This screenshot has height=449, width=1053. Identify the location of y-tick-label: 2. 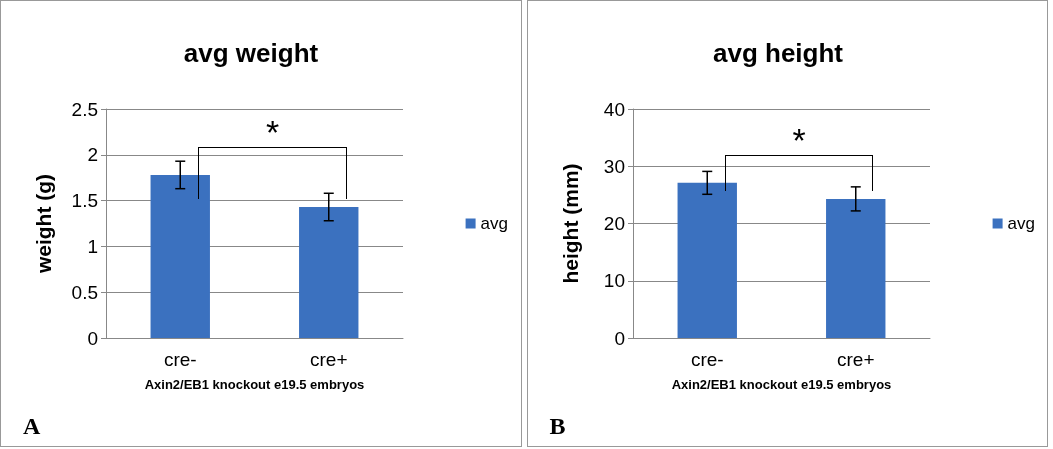
(92, 155).